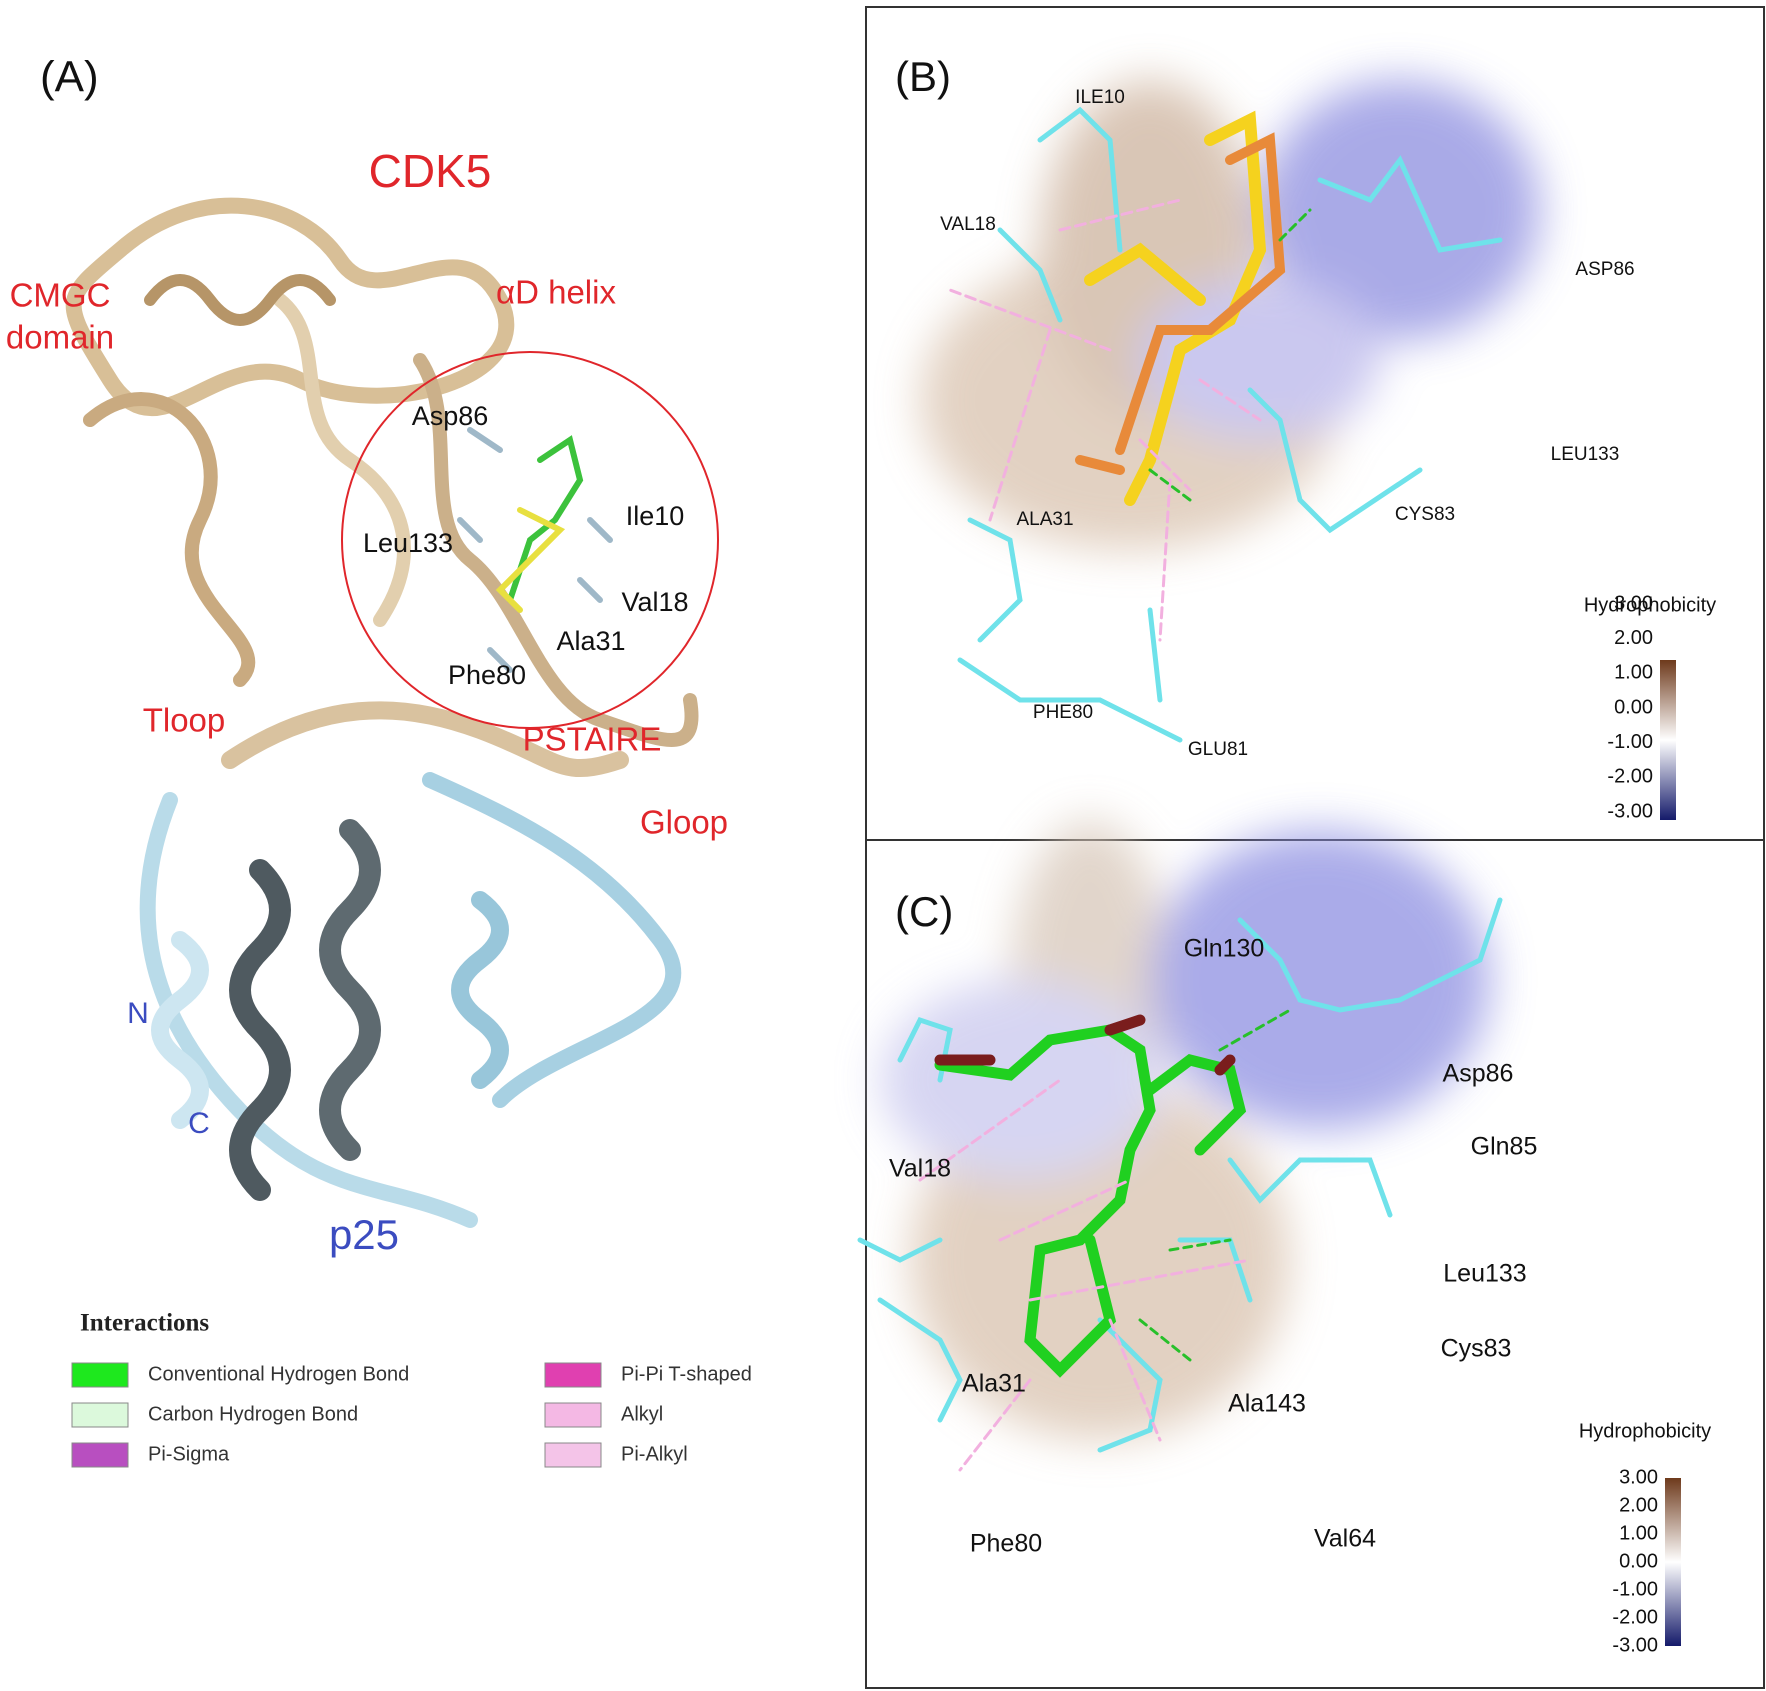  What do you see at coordinates (1100, 97) in the screenshot?
I see `residue-label: ILE10` at bounding box center [1100, 97].